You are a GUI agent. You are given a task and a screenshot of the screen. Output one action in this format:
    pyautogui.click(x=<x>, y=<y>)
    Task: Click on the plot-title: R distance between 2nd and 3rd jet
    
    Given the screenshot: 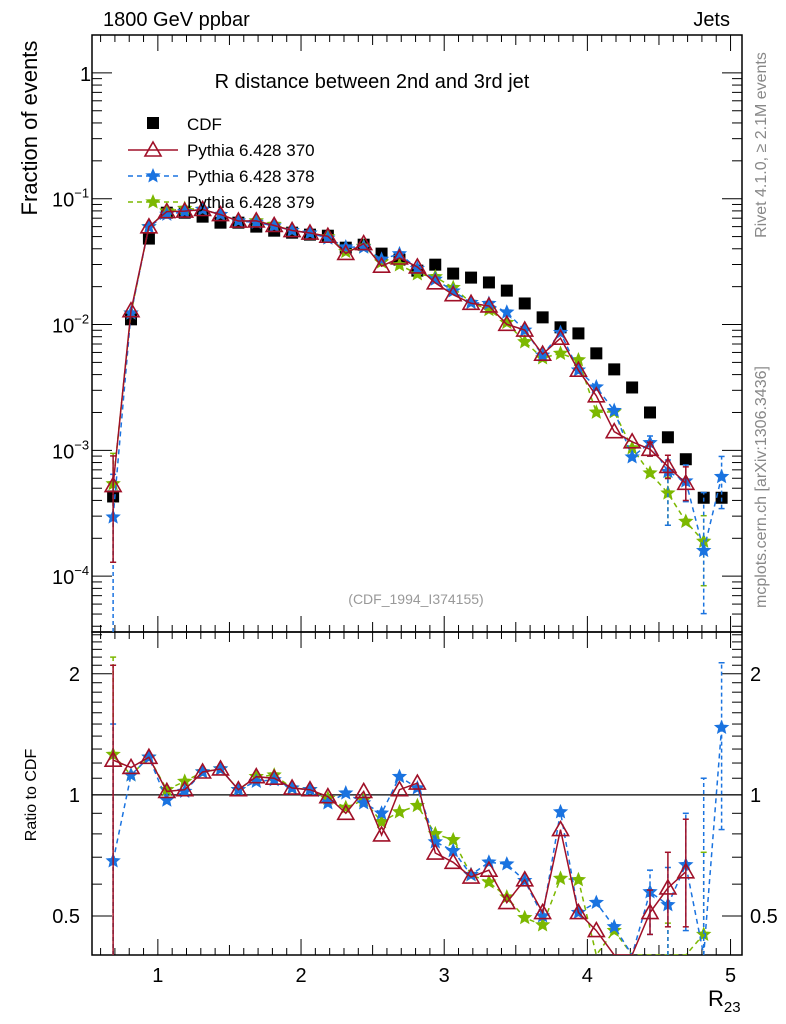 What is the action you would take?
    pyautogui.click(x=372, y=82)
    